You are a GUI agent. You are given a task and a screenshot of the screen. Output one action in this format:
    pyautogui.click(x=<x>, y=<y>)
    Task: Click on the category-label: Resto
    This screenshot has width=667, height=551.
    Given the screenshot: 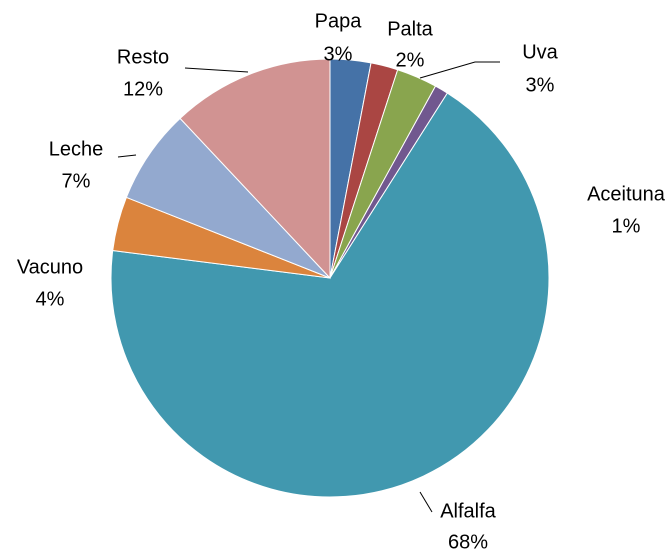 What is the action you would take?
    pyautogui.click(x=143, y=57)
    